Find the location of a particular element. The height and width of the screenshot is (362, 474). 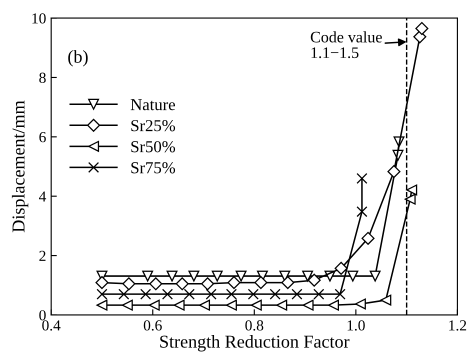

y-axis-title: Displacement/mm is located at coordinates (20, 166).